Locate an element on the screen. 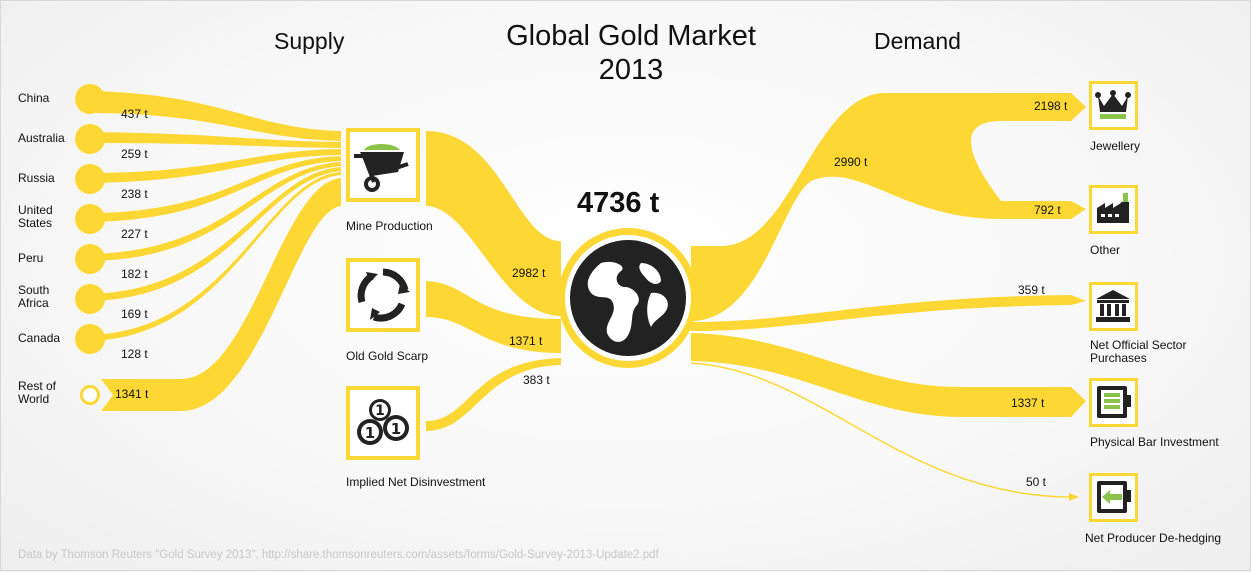  flow-south-africa is located at coordinates (213, 234).